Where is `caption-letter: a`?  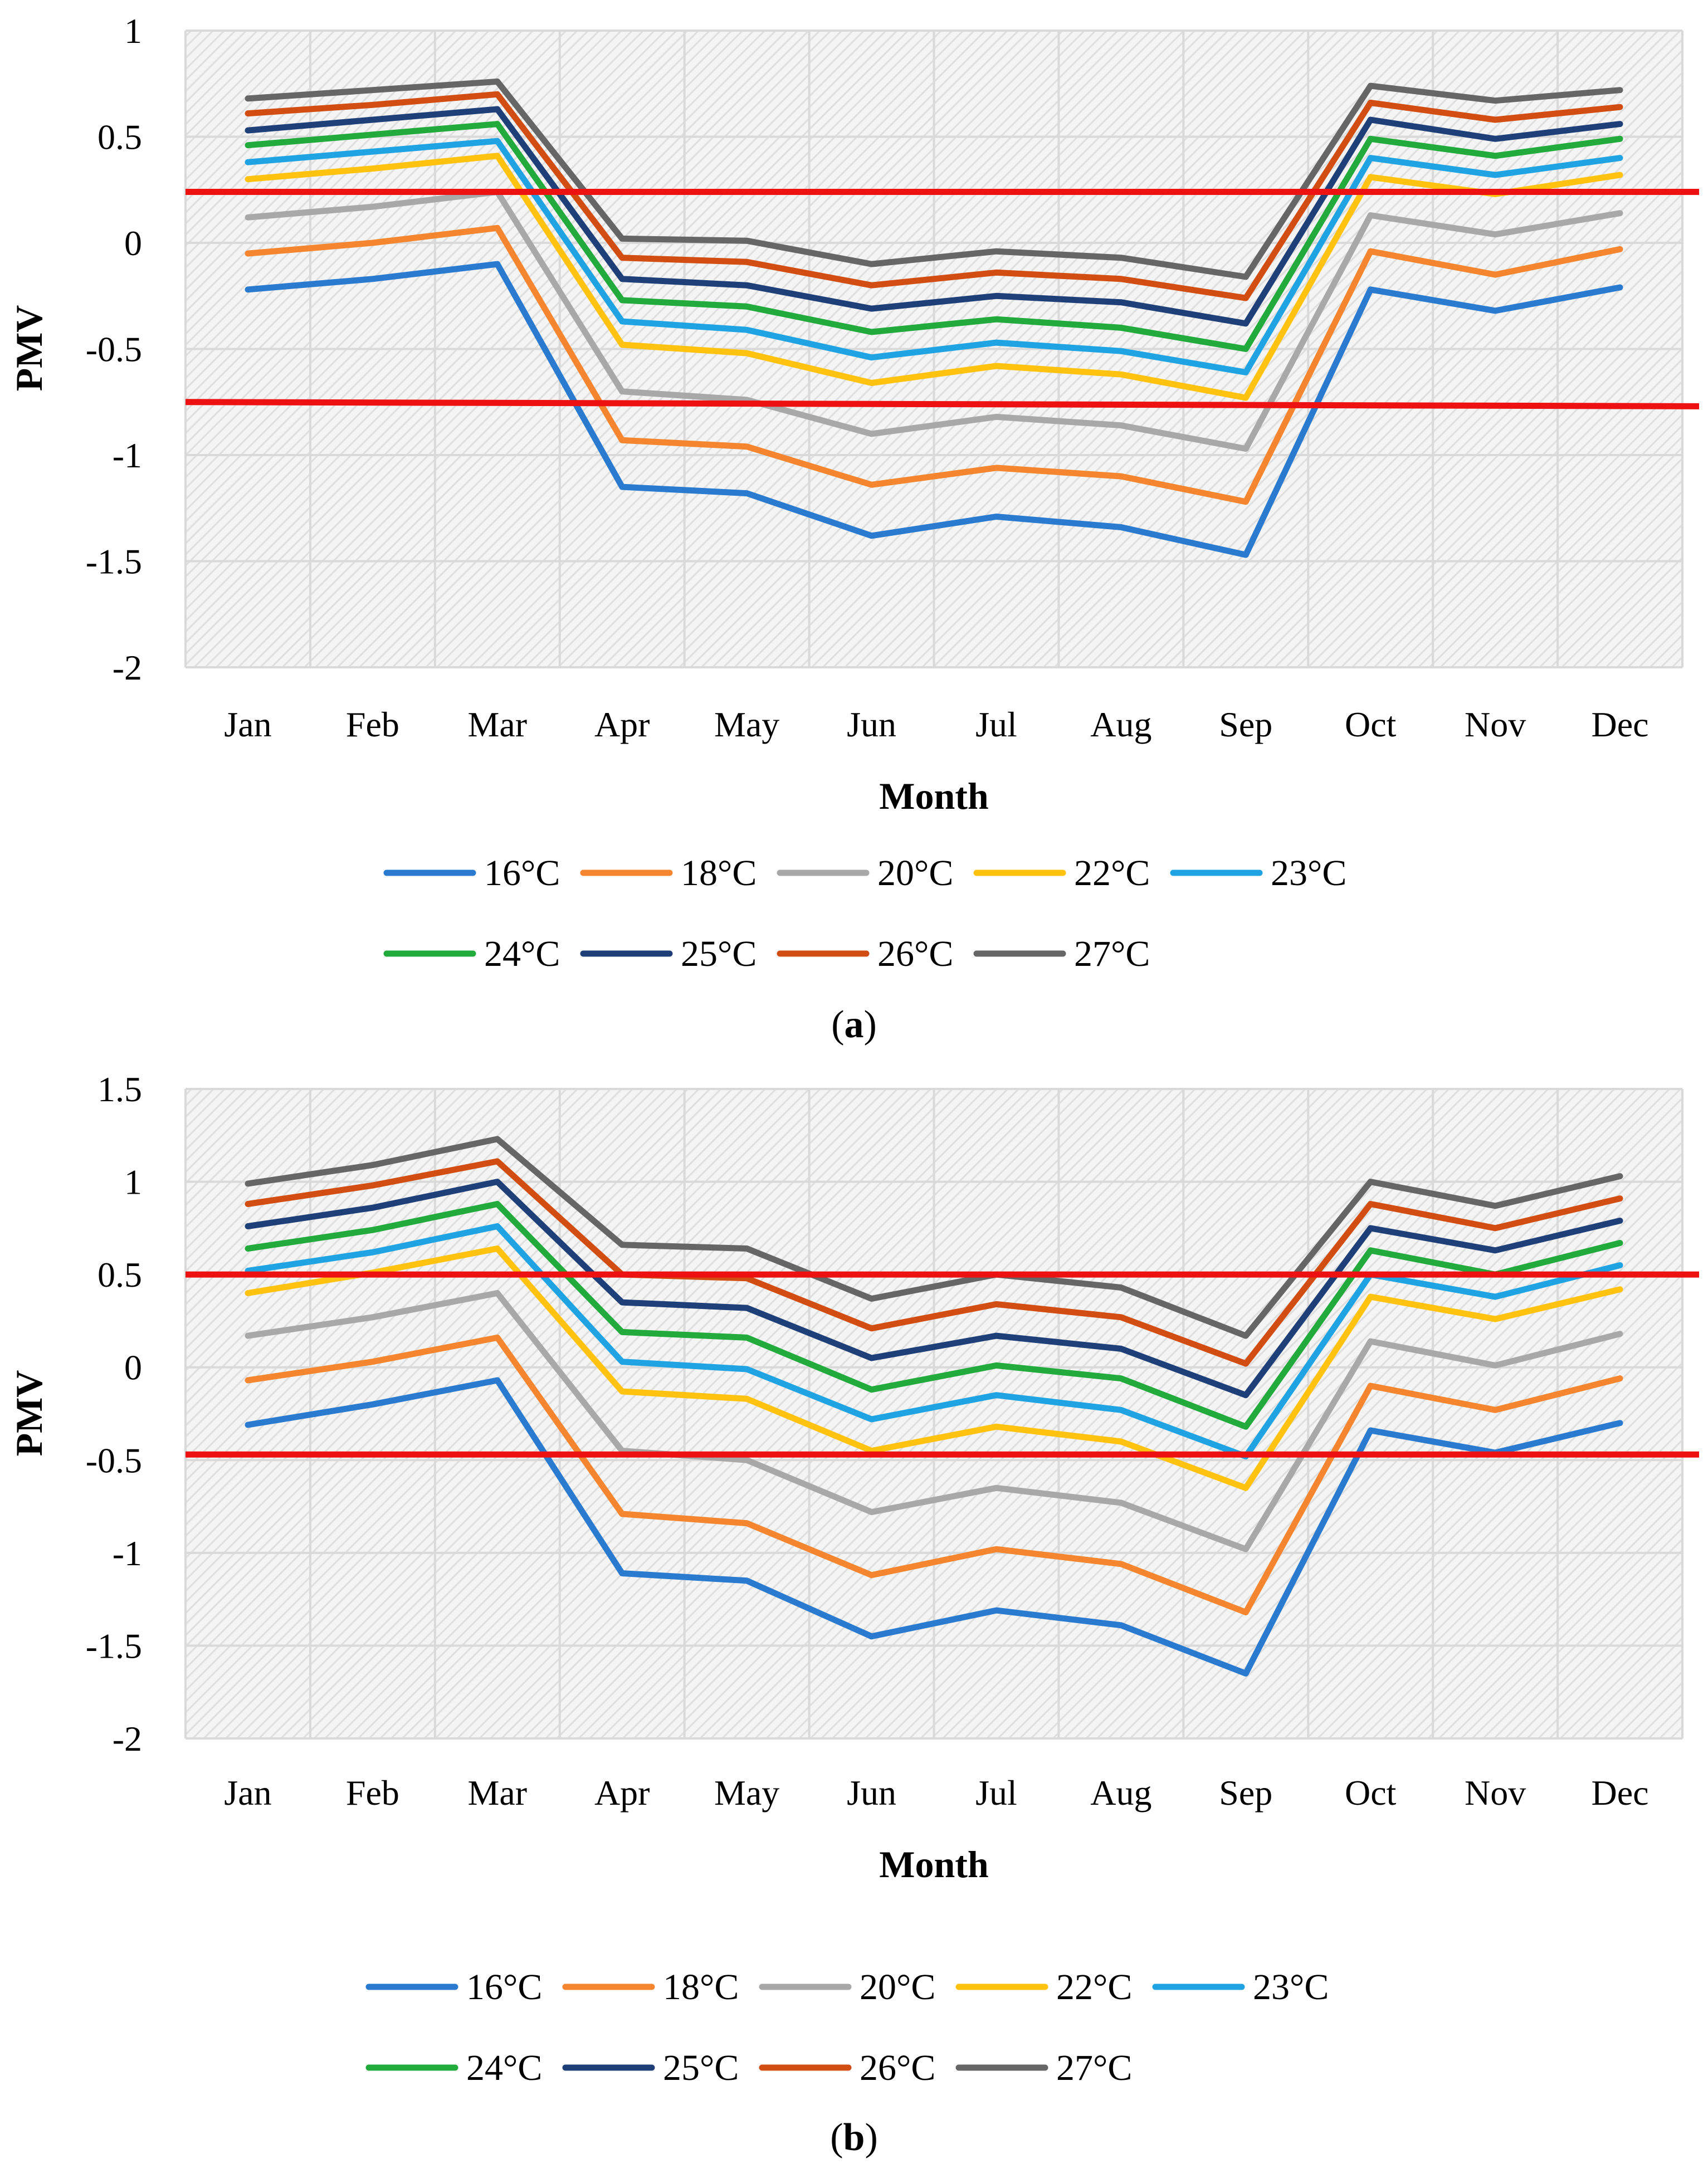
caption-letter: a is located at coordinates (854, 1024).